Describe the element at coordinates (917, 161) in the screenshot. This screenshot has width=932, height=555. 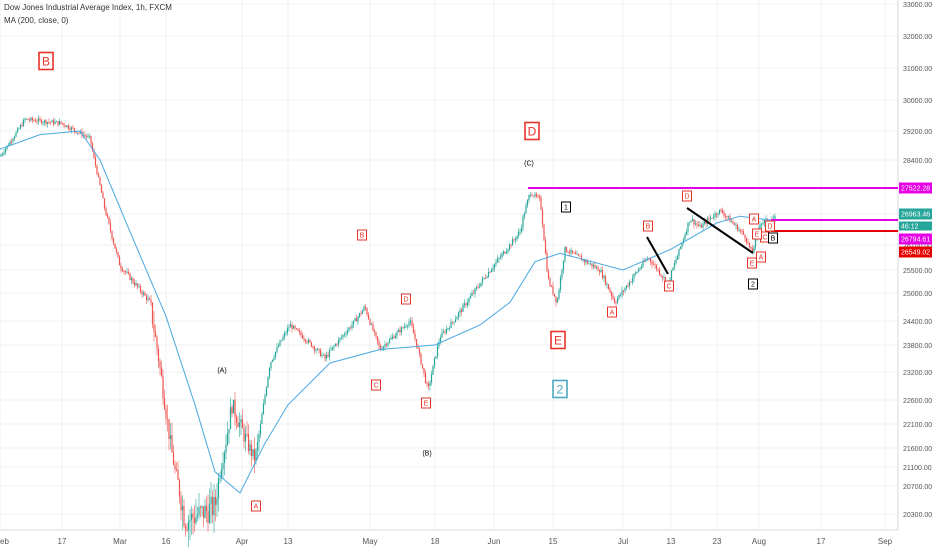
I see `y-tick-label: 28400.00` at that location.